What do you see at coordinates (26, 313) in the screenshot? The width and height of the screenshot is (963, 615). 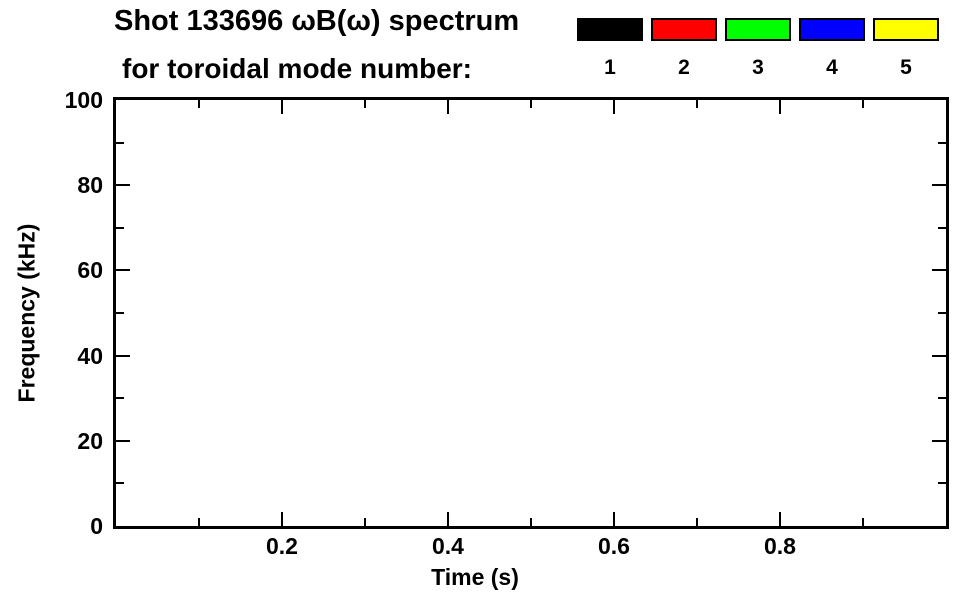 I see `y-axis-title: Frequency (kHz)` at bounding box center [26, 313].